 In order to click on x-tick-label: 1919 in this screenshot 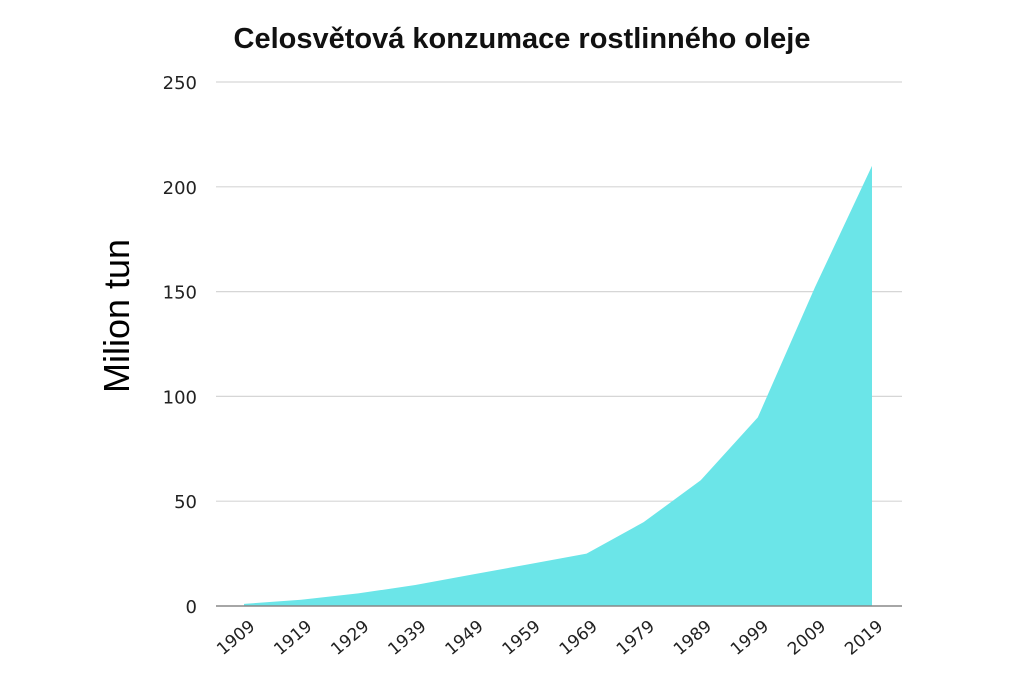, I will do `click(293, 638)`.